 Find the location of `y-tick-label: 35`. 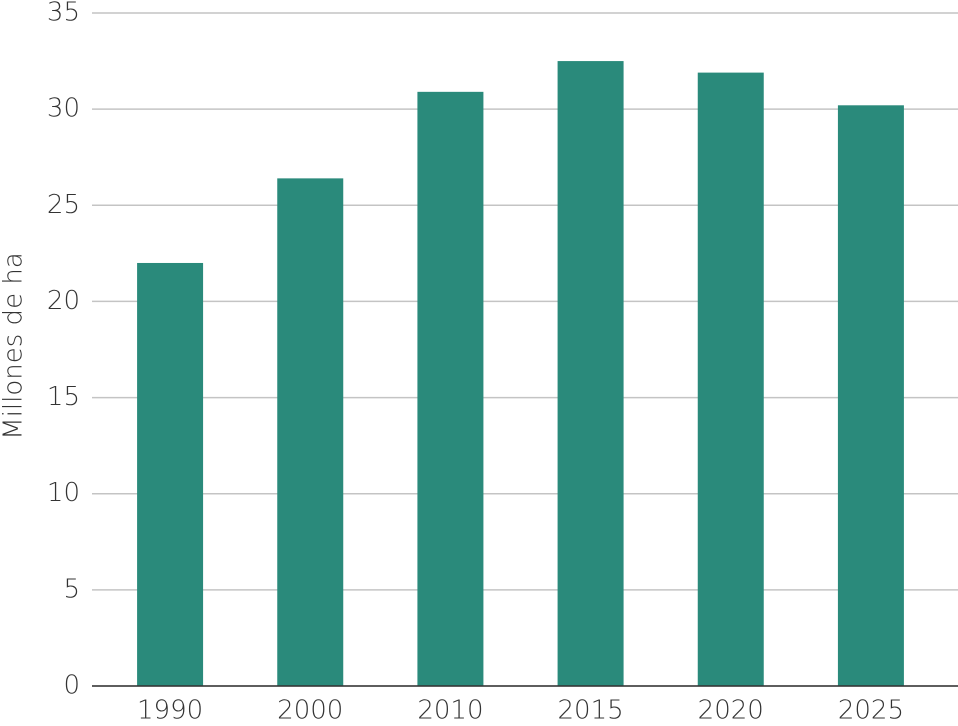

y-tick-label: 35 is located at coordinates (63, 14).